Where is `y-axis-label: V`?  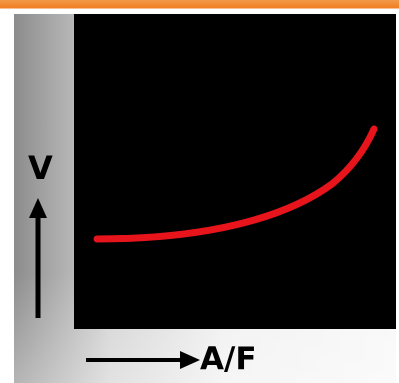
y-axis-label: V is located at coordinates (40, 168).